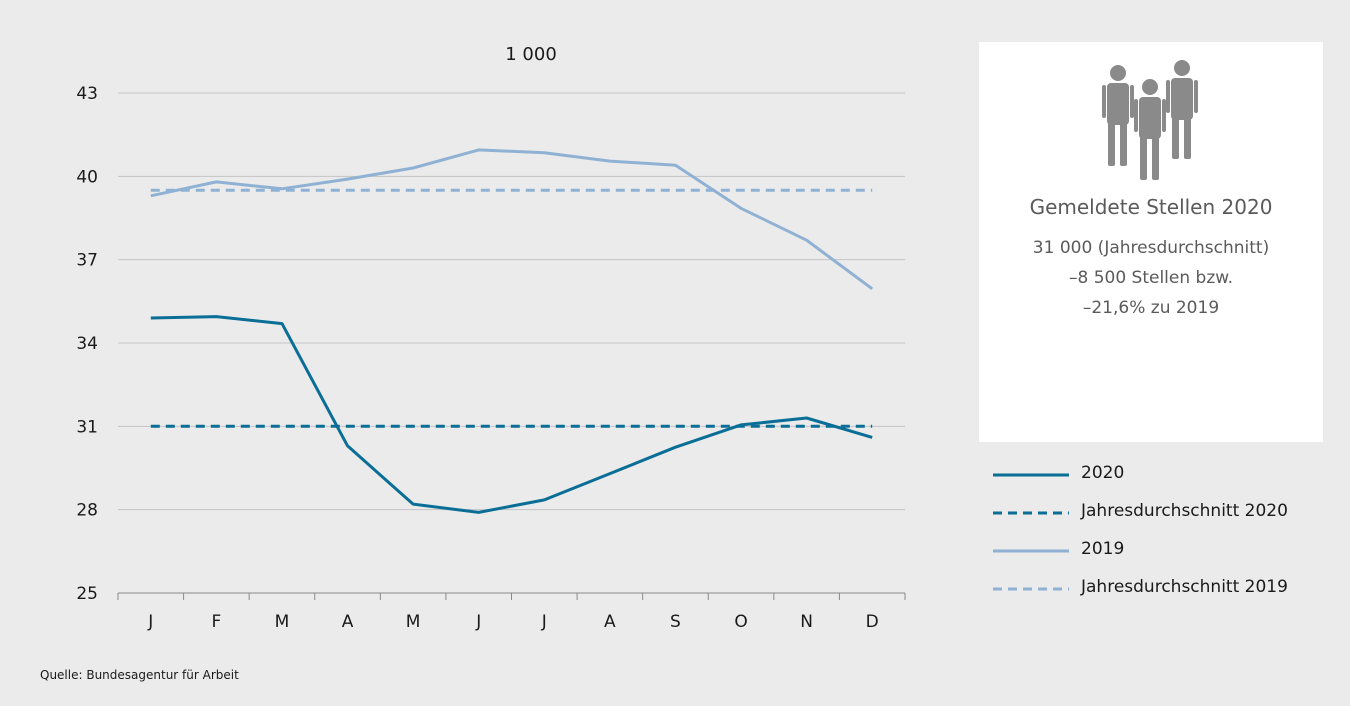  I want to click on legend-item: Jahresdurchschnitt 2019, so click(1163, 596).